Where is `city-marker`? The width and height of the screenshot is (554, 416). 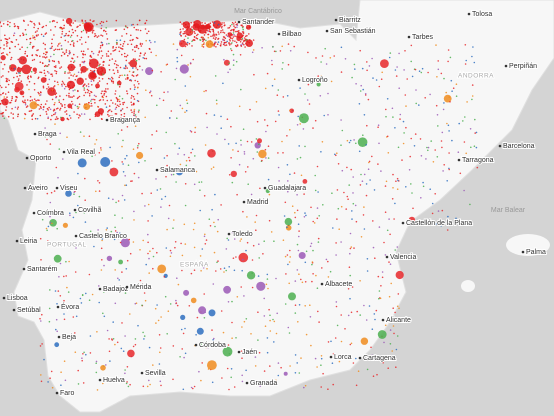
city-marker is located at coordinates (239, 22).